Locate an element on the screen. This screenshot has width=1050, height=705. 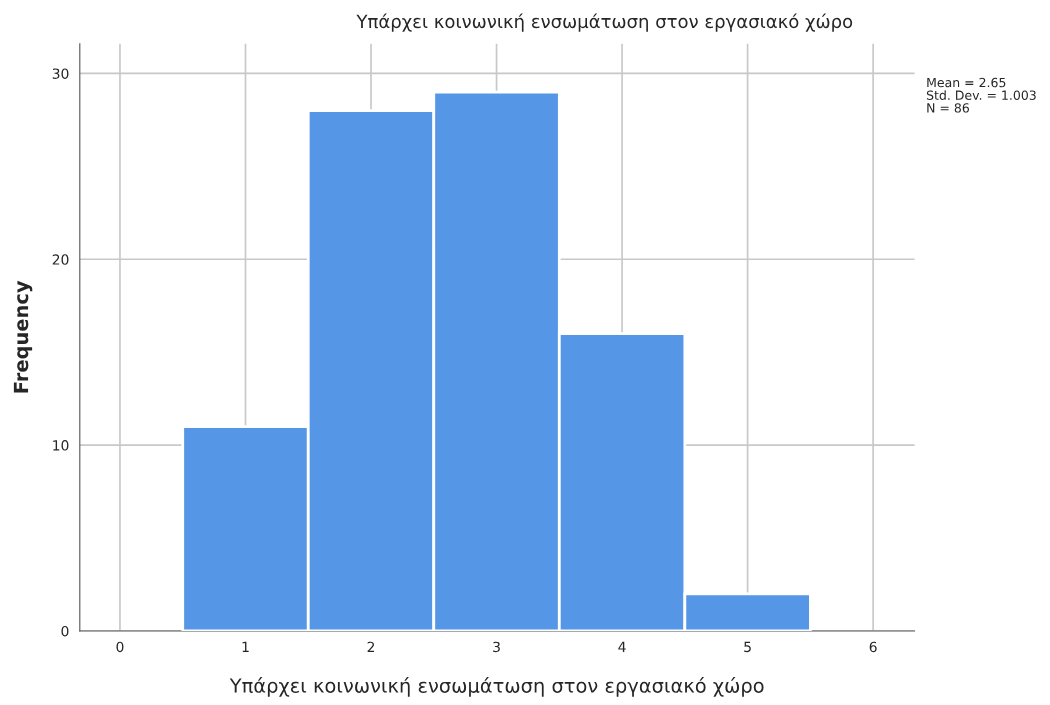
x-tick-label: 3 is located at coordinates (496, 647).